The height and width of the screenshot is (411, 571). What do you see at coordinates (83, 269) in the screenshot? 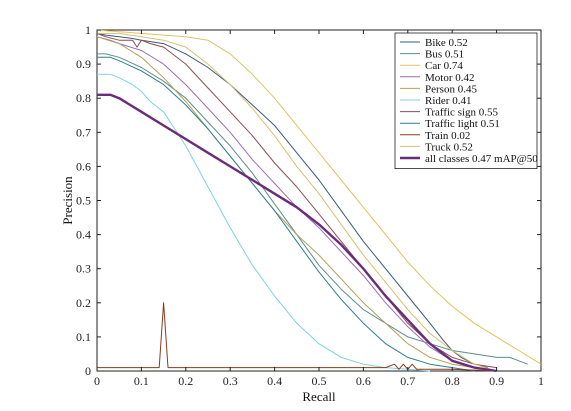
I see `y-tick-label: 0.3` at bounding box center [83, 269].